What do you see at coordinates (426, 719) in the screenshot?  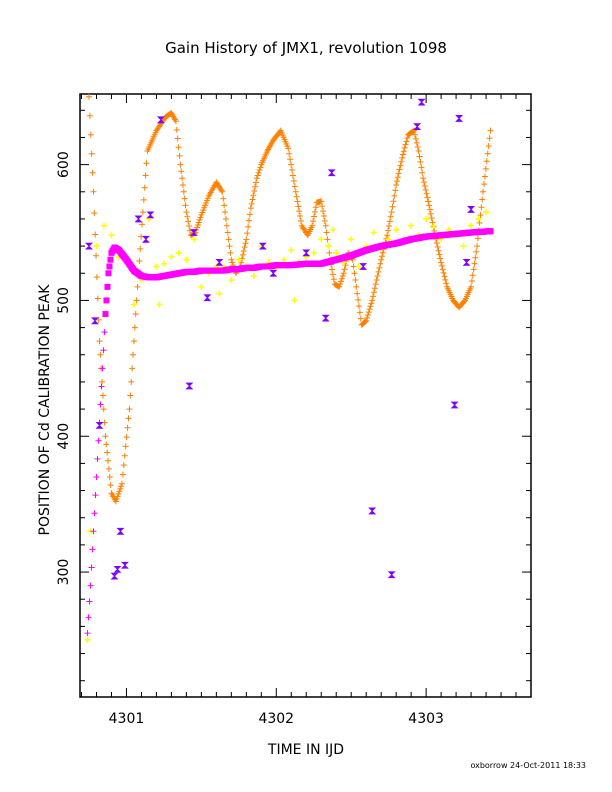 I see `x-tick-label: 4303` at bounding box center [426, 719].